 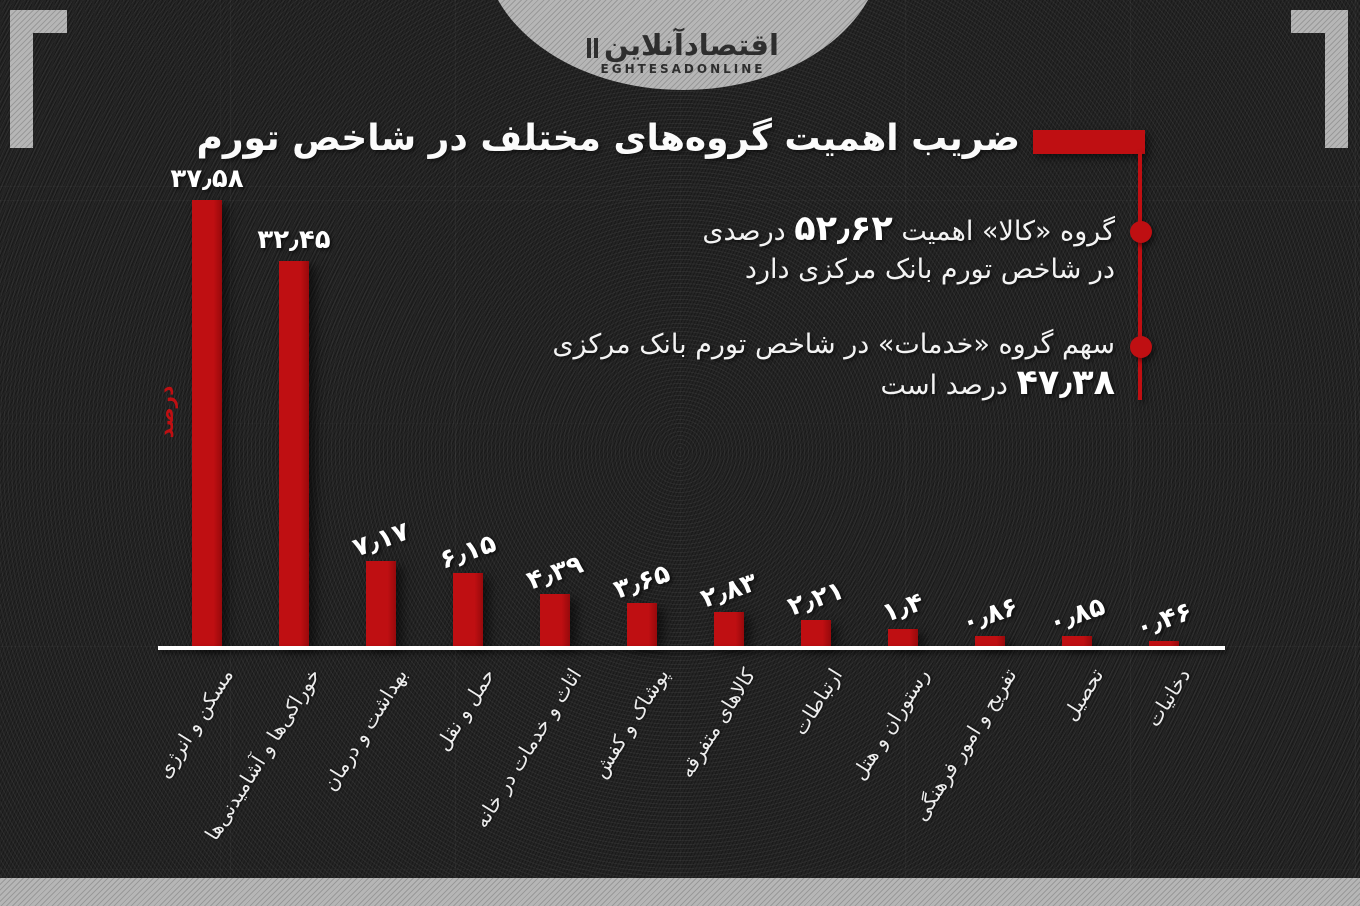 What do you see at coordinates (38, 79) in the screenshot?
I see `corner-bracket-left-icon` at bounding box center [38, 79].